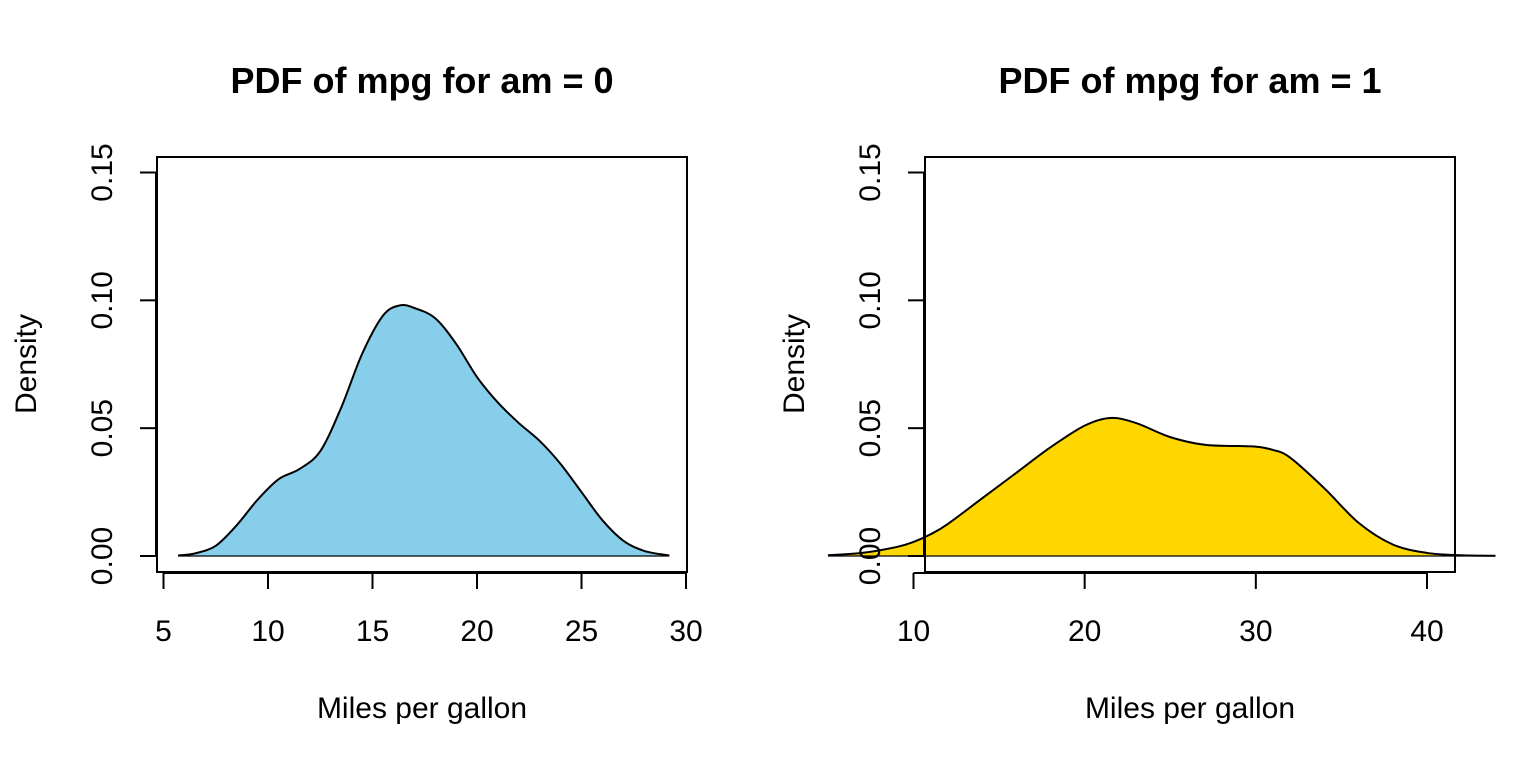 This screenshot has height=768, width=1536. What do you see at coordinates (1426, 631) in the screenshot?
I see `x-tick-label: 40` at bounding box center [1426, 631].